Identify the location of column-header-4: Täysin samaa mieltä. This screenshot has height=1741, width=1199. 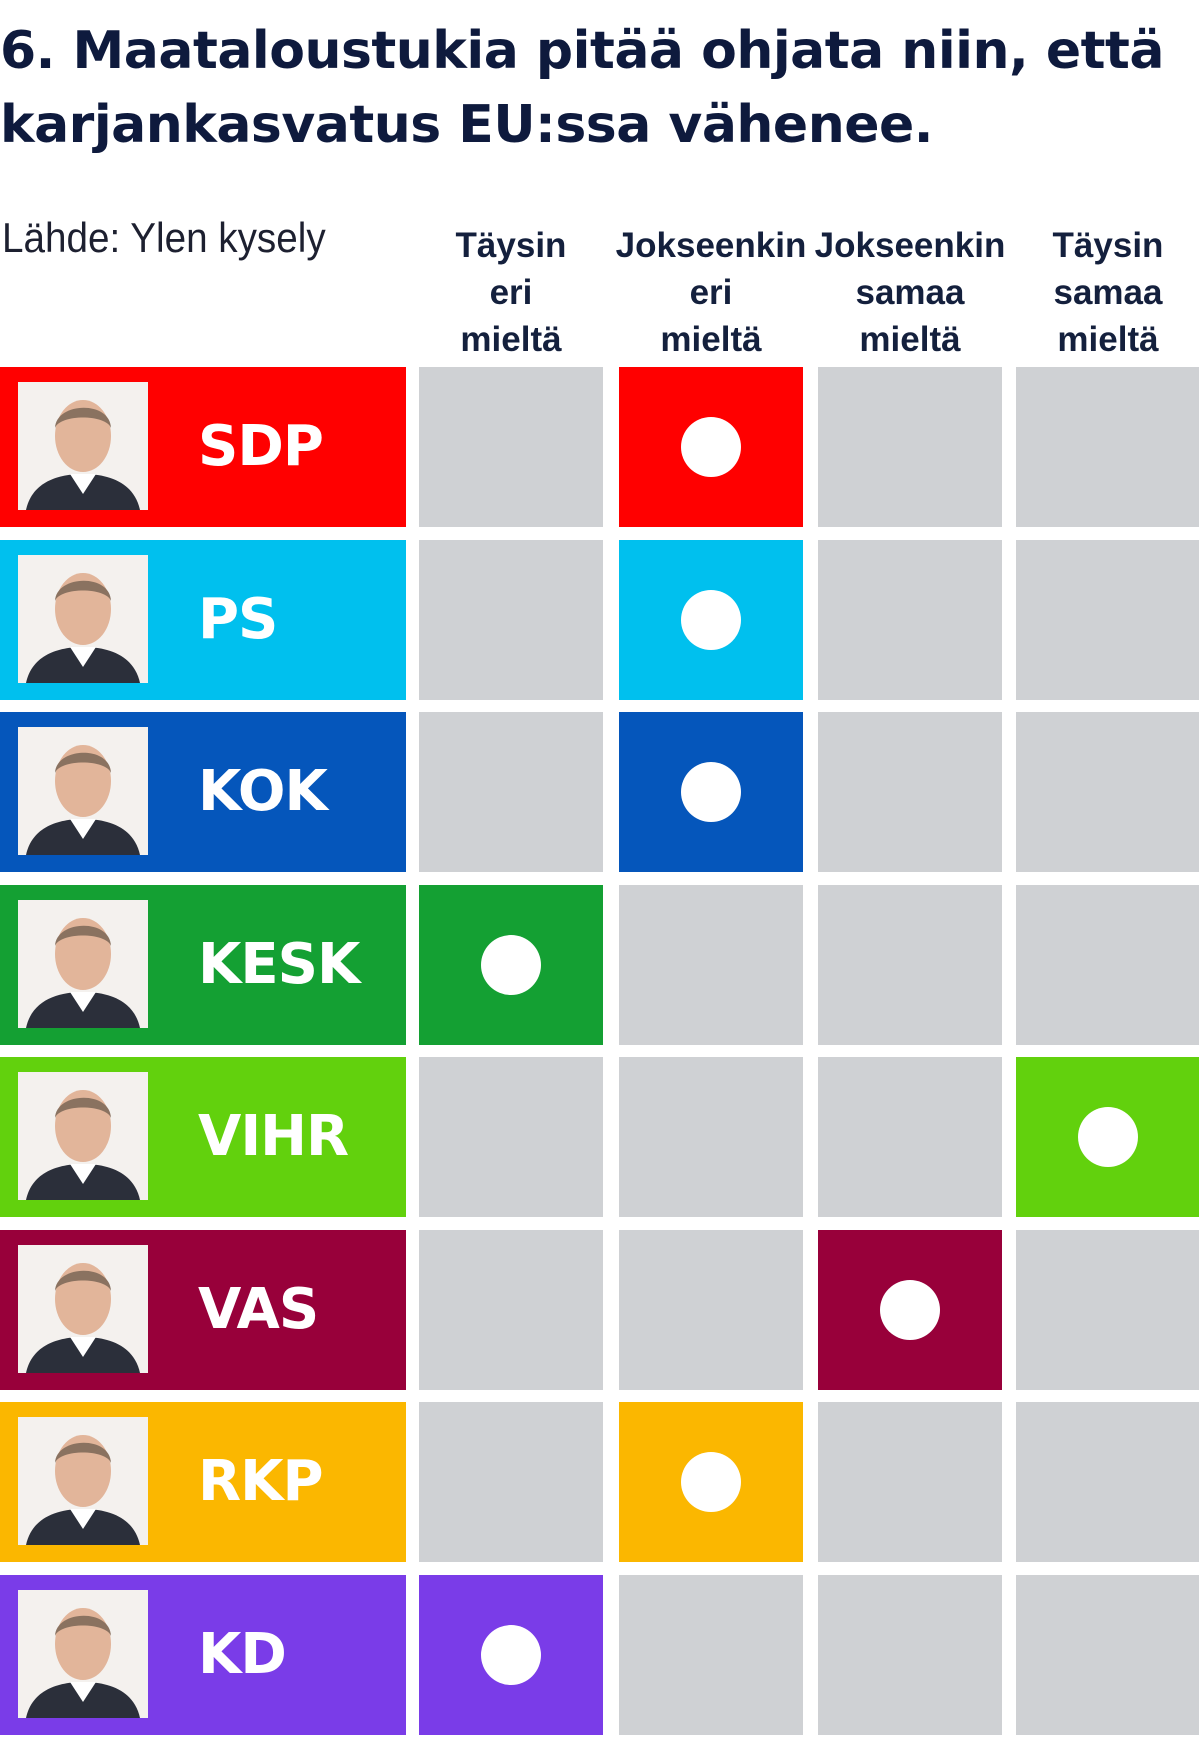
(1103, 292).